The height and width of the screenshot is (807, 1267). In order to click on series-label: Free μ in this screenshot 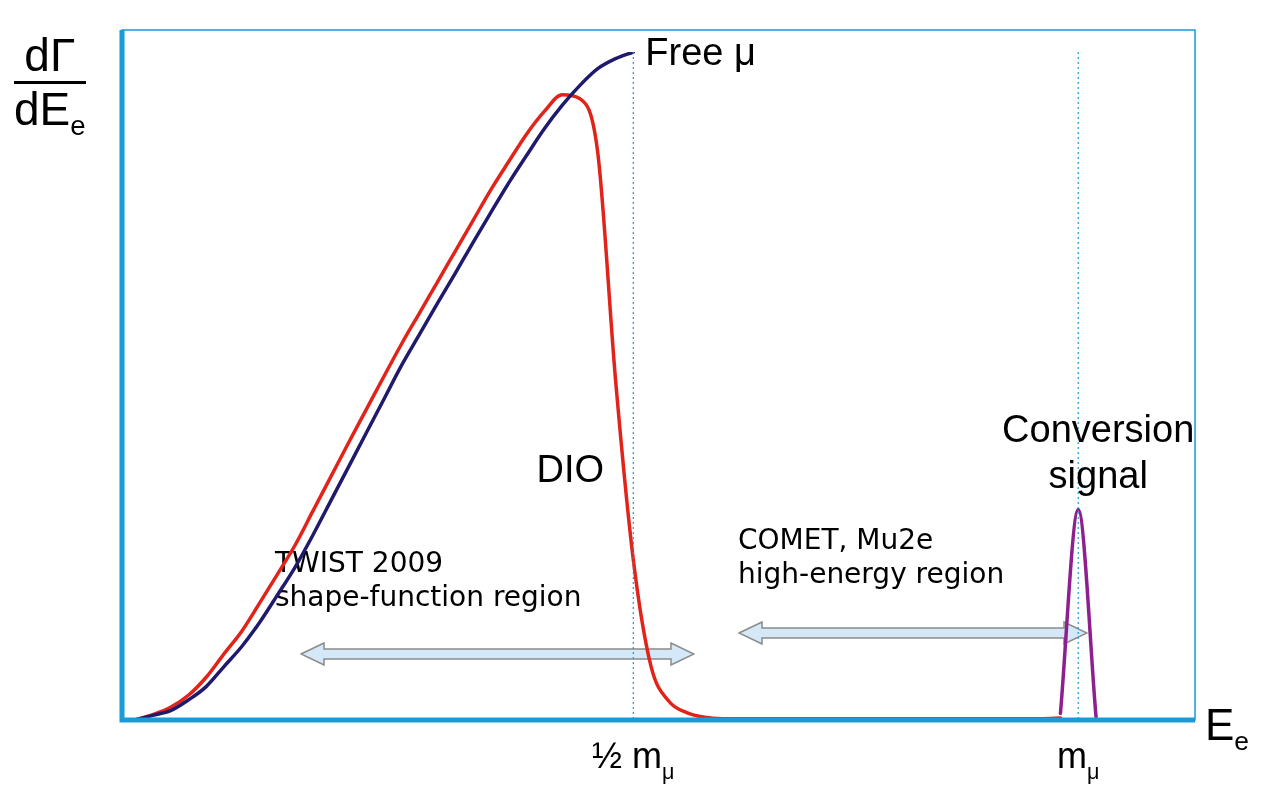, I will do `click(700, 52)`.